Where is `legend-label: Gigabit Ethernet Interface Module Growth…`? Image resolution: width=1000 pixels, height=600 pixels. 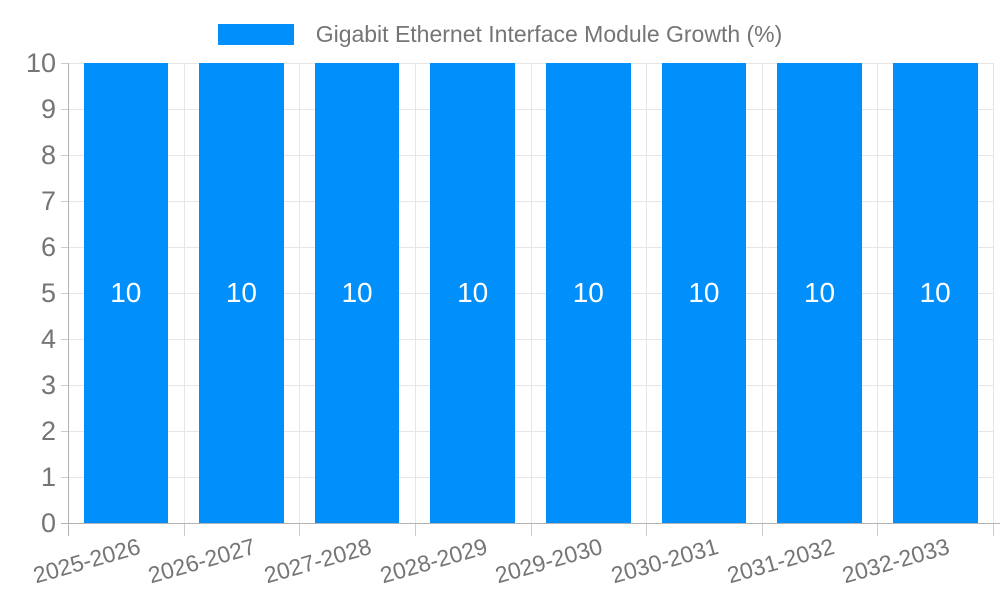
legend-label: Gigabit Ethernet Interface Module Growth… is located at coordinates (549, 33).